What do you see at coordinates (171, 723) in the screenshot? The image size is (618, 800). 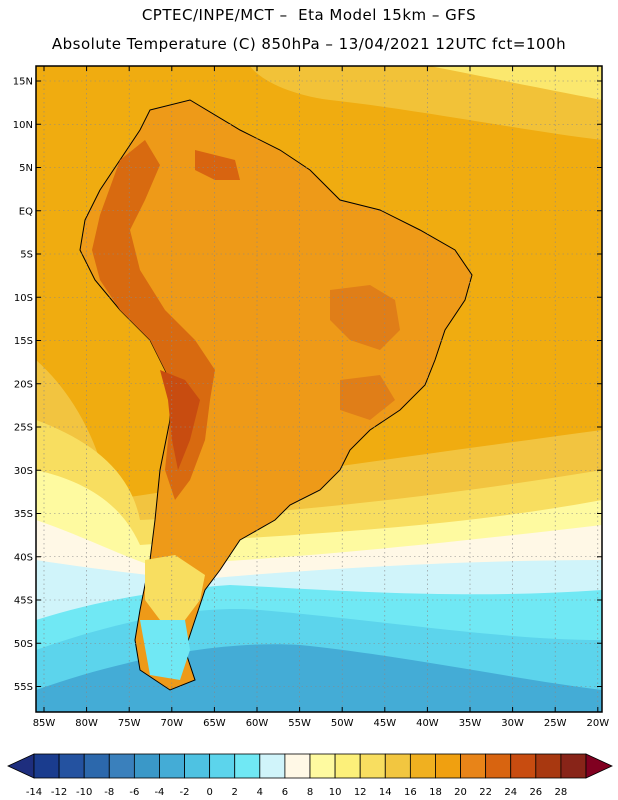 I see `lon-label: 70W` at bounding box center [171, 723].